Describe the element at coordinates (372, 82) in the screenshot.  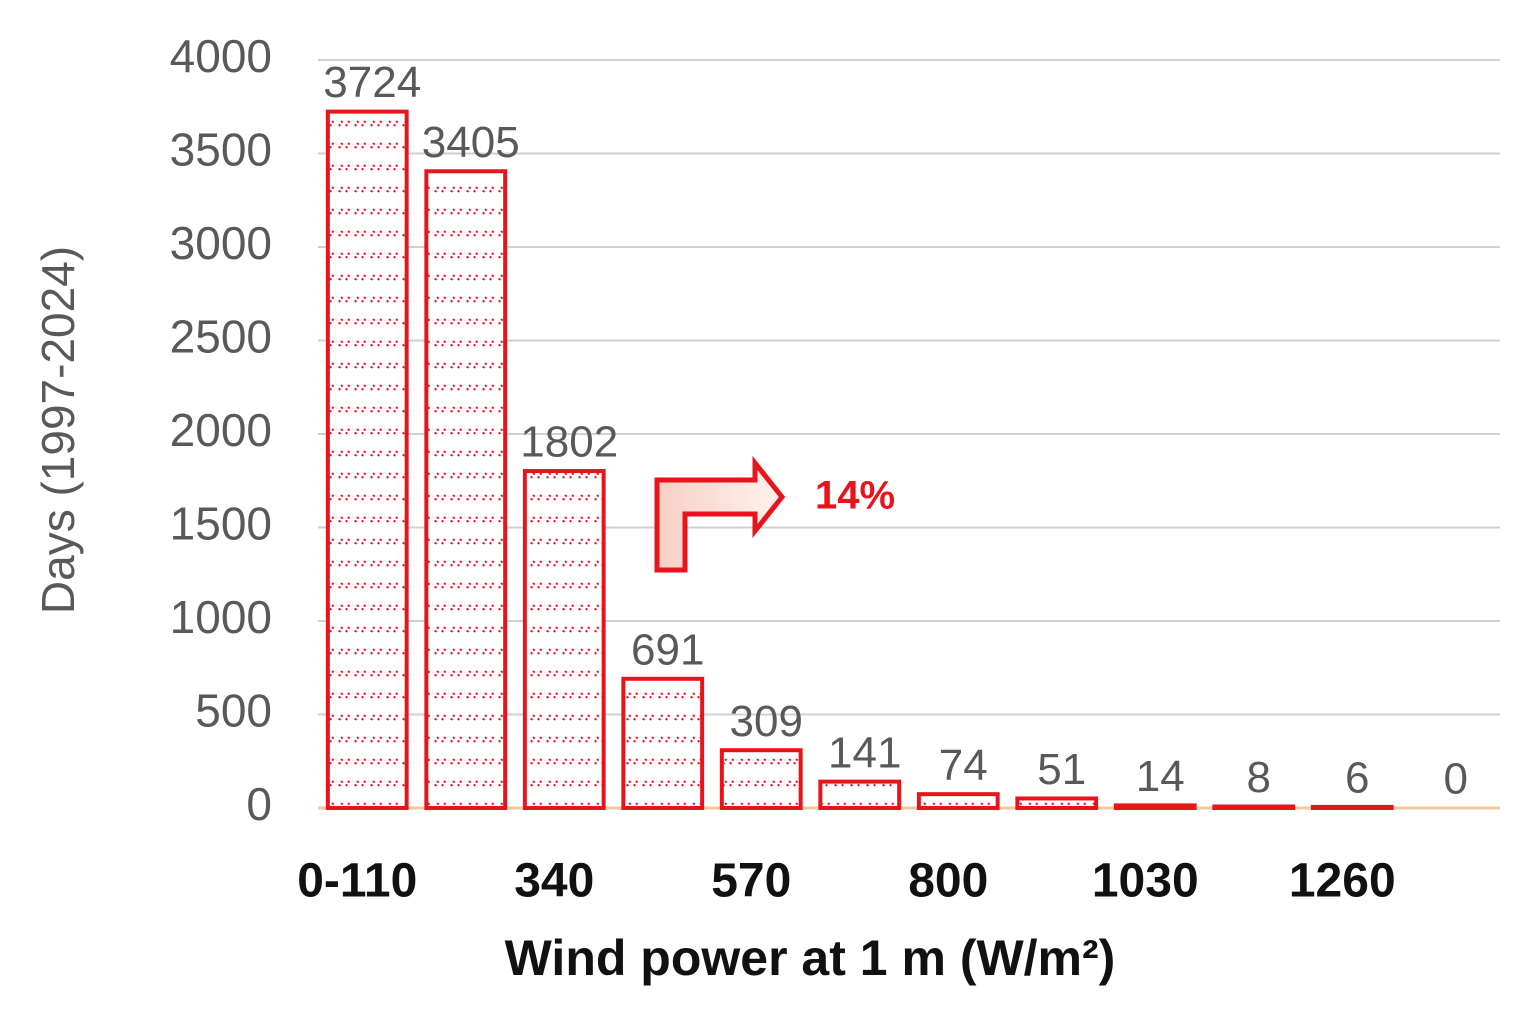
I see `data-label: 3724` at that location.